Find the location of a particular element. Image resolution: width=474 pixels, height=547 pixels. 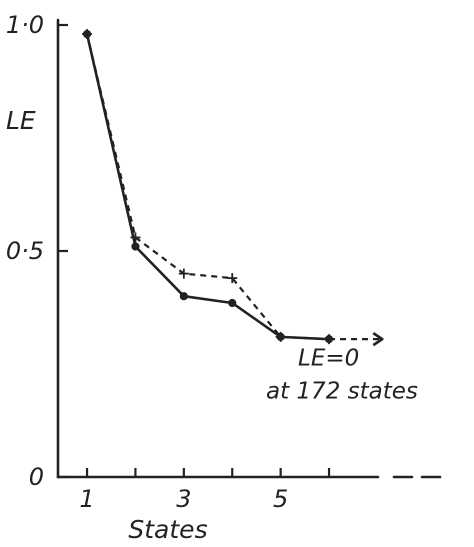

x-axis-title: States is located at coordinates (167, 529).